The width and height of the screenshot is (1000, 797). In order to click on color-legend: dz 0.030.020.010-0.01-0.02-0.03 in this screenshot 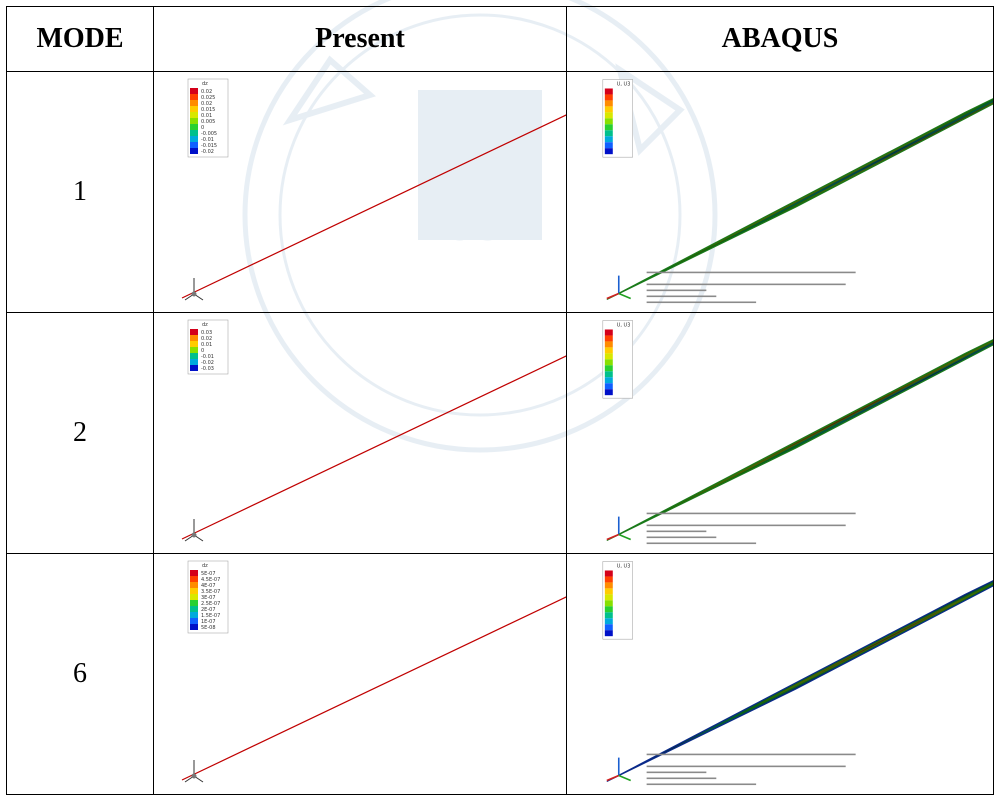, I will do `click(208, 347)`.